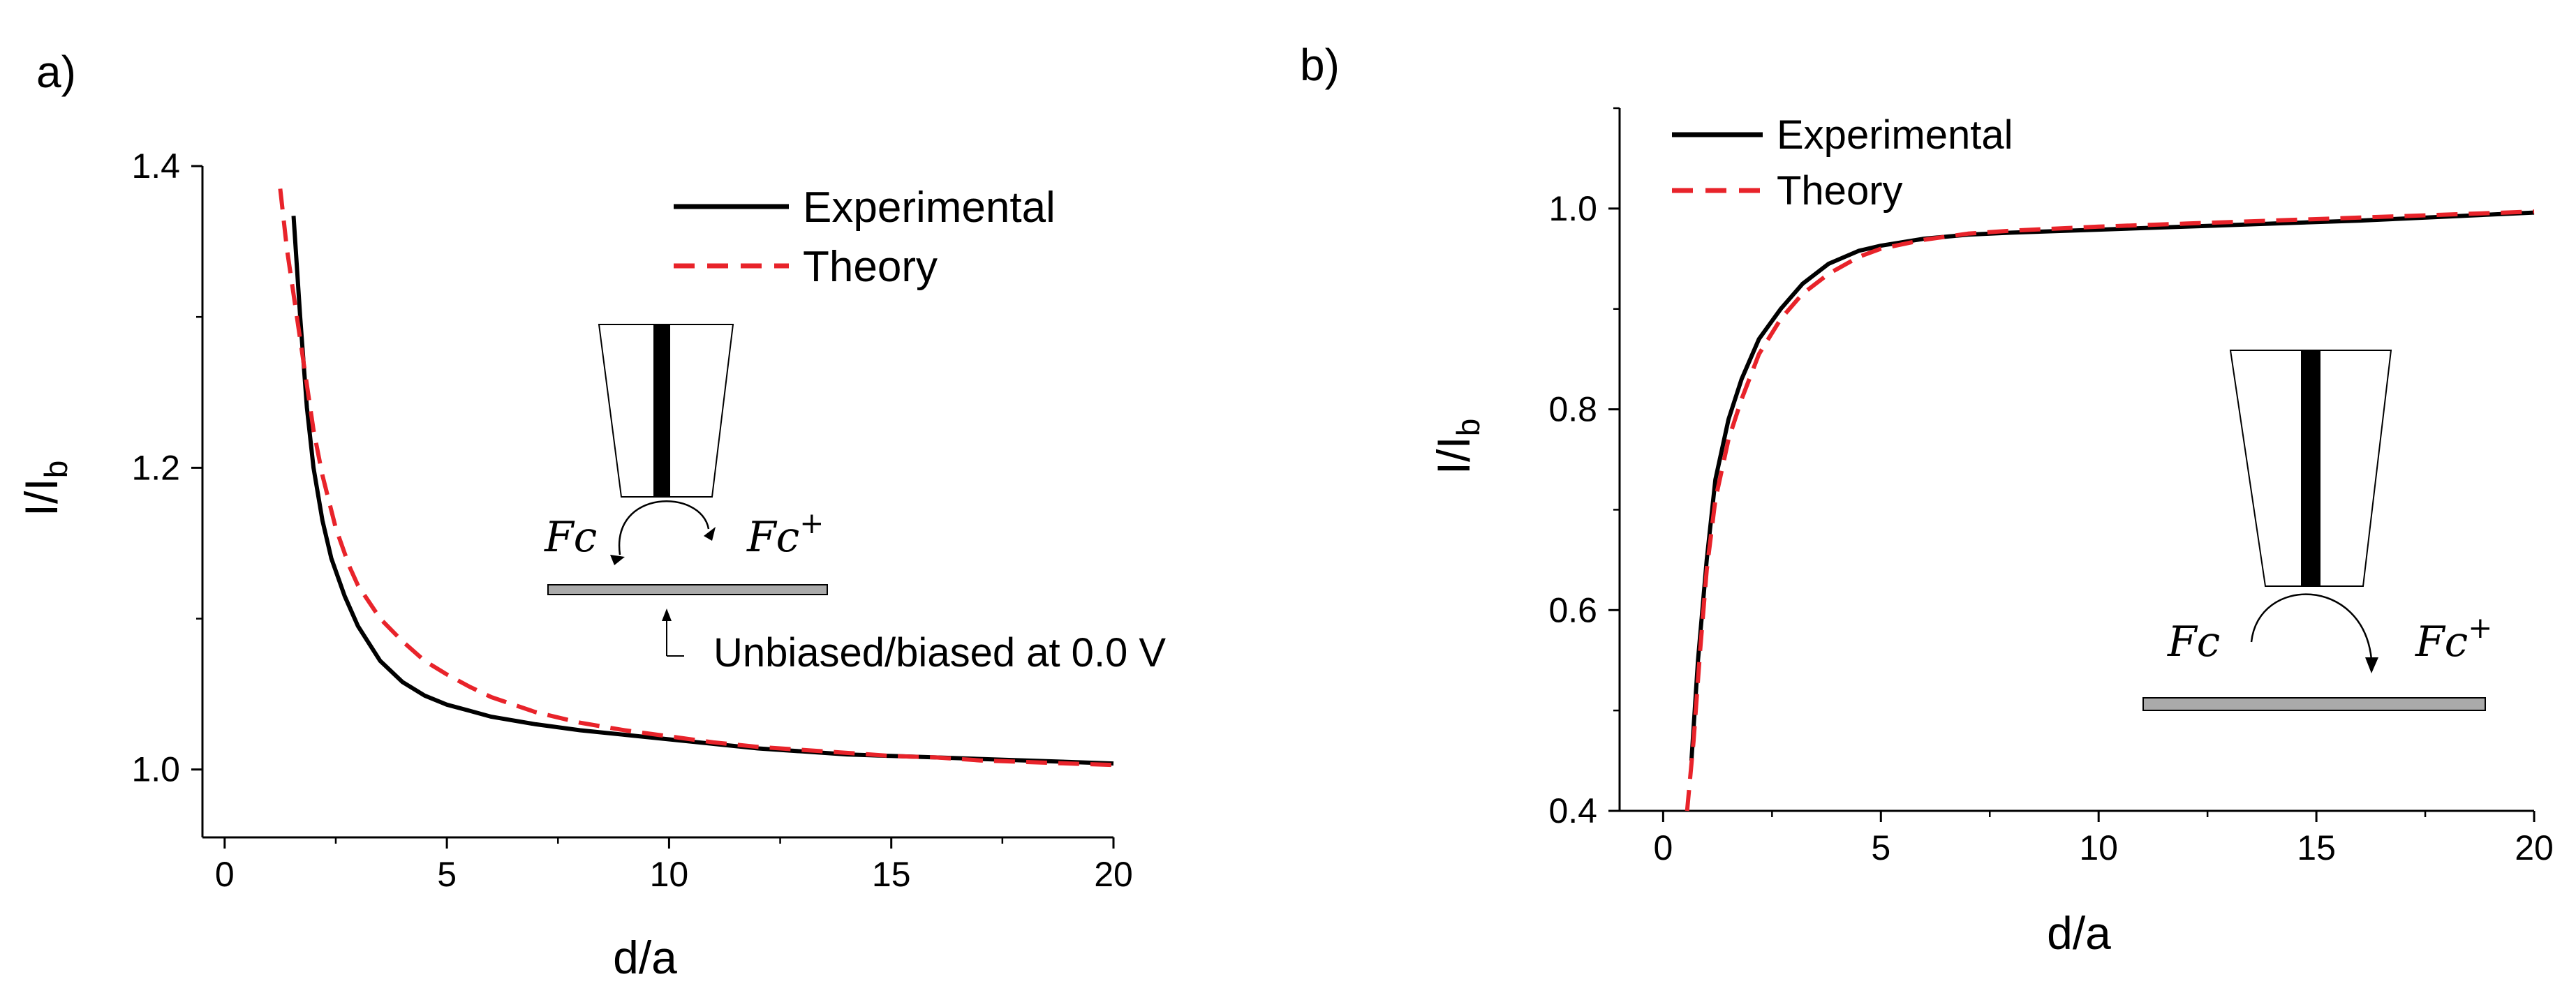 This screenshot has width=2576, height=993. I want to click on panel-a-pointer-arrowhead, so click(667, 615).